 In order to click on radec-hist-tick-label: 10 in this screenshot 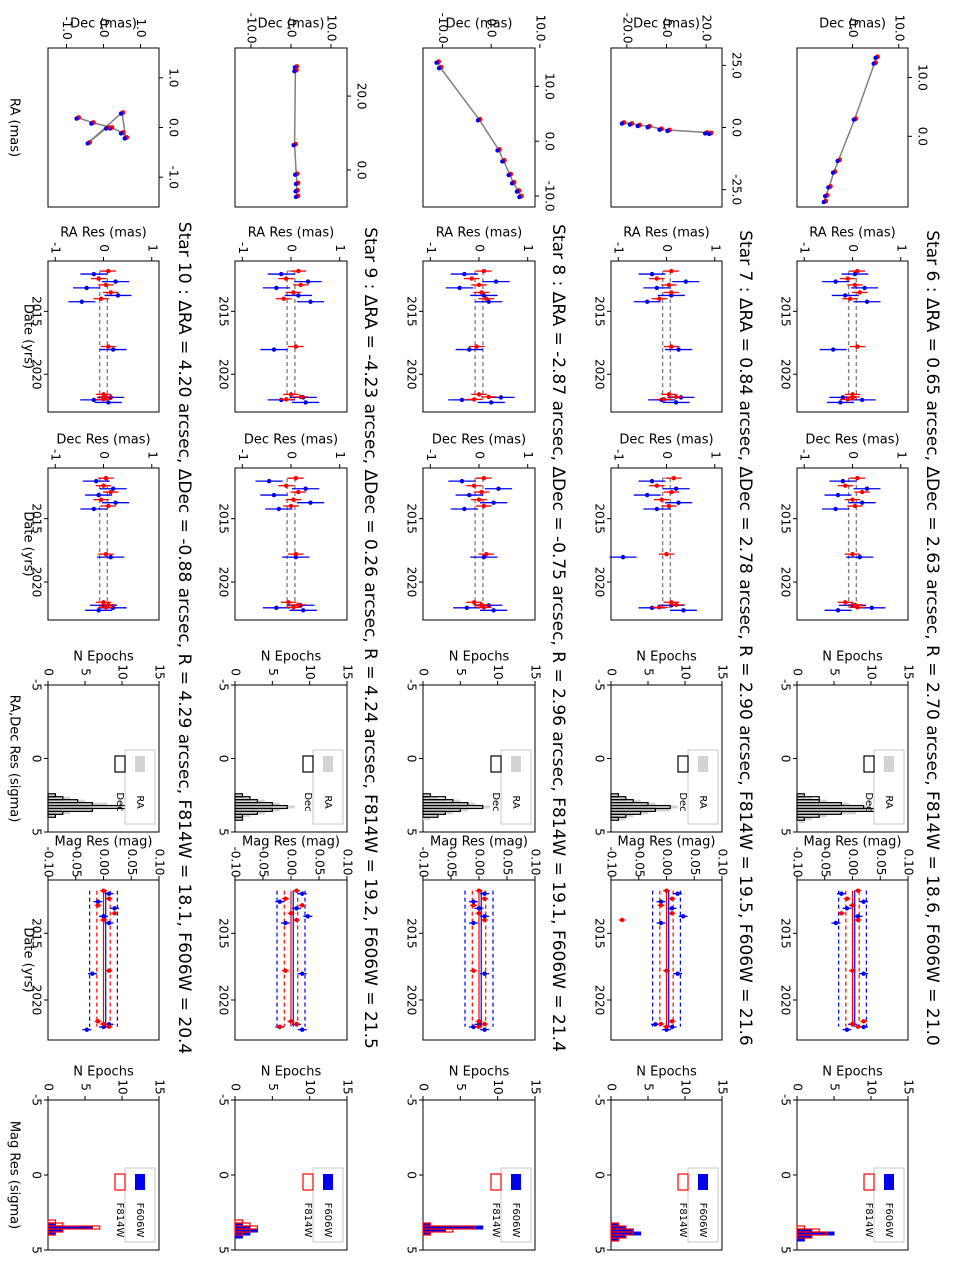, I will do `click(686, 671)`.